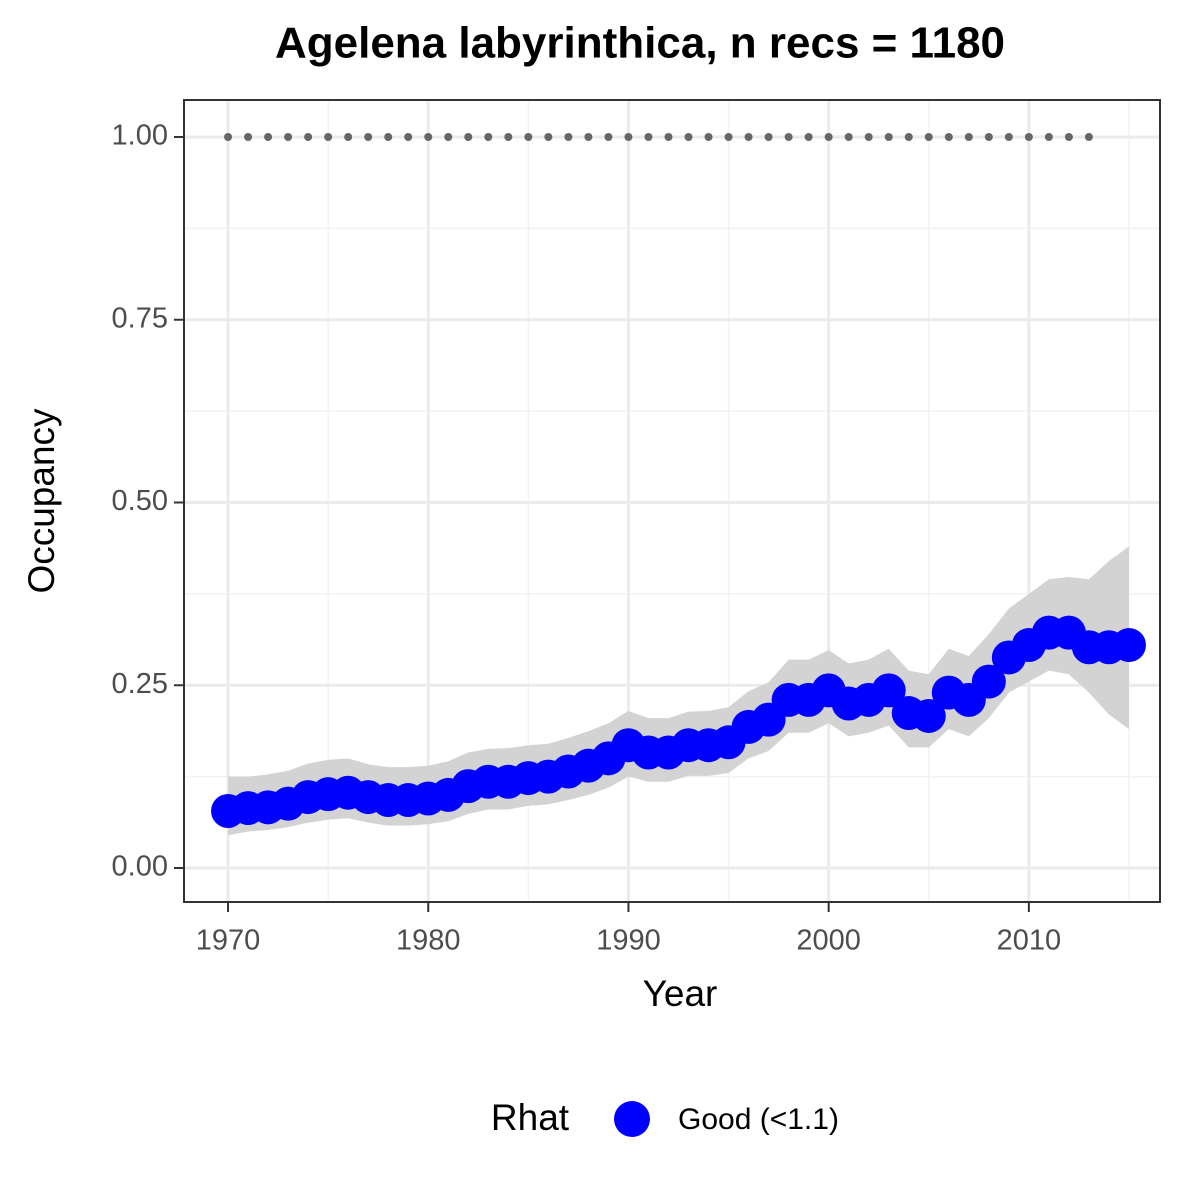  I want to click on legend-marker, so click(632, 1119).